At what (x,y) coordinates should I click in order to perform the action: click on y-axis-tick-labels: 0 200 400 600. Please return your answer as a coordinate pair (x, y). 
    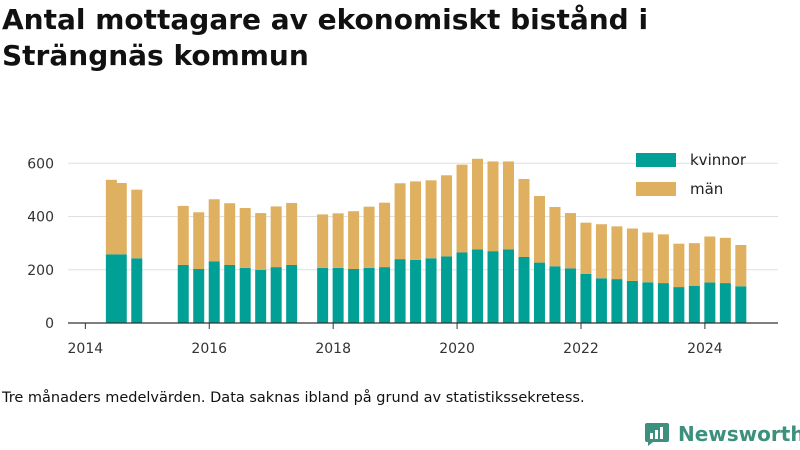
    Looking at the image, I should click on (40, 244).